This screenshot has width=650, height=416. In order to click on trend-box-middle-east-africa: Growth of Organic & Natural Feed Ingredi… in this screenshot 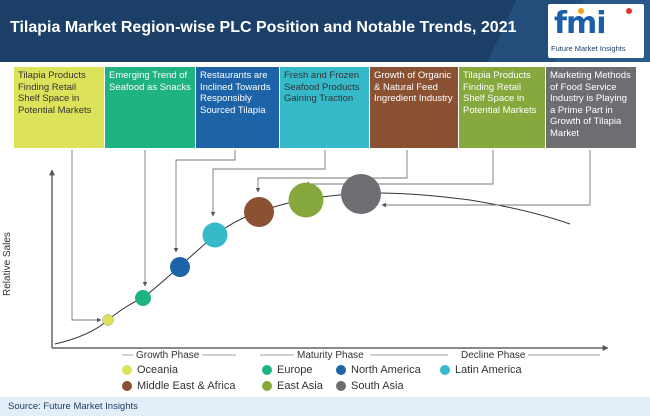, I will do `click(414, 107)`.